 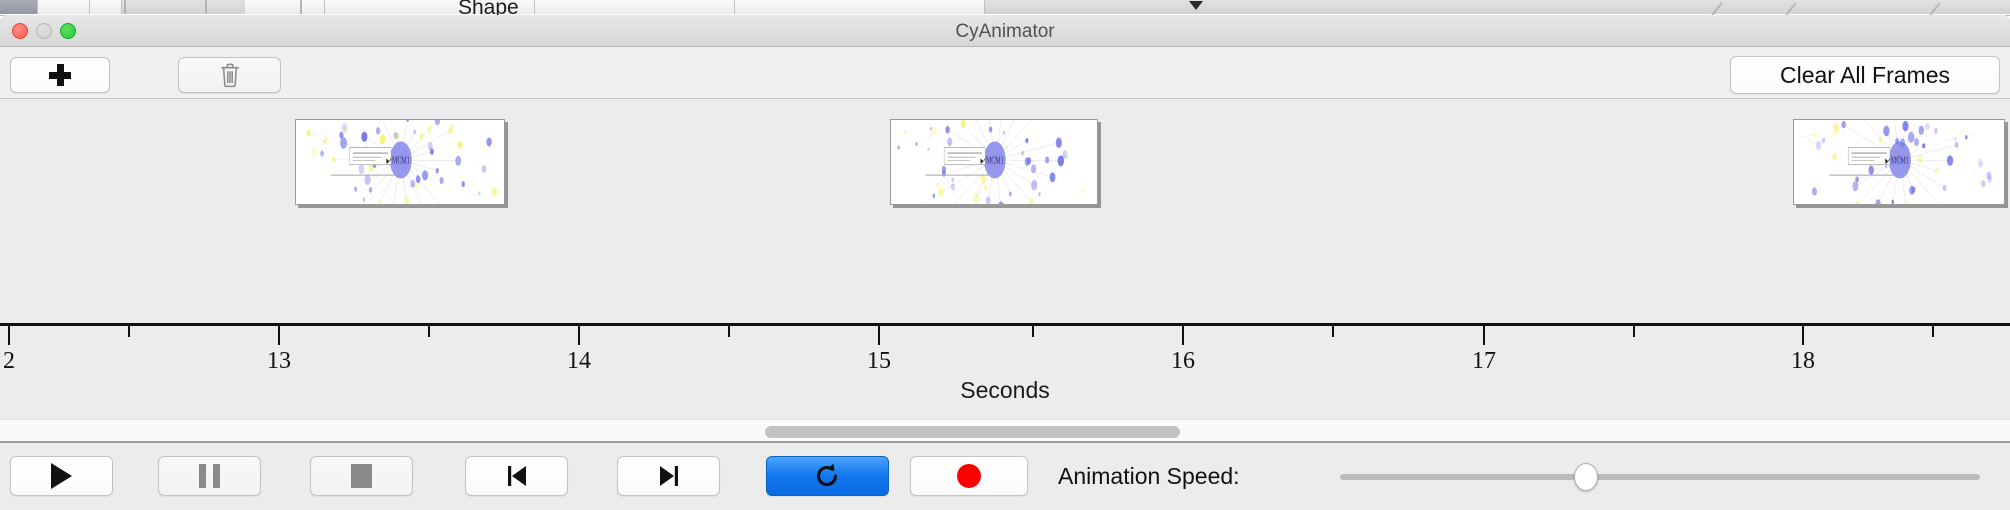 I want to click on loop-button, so click(x=827, y=476).